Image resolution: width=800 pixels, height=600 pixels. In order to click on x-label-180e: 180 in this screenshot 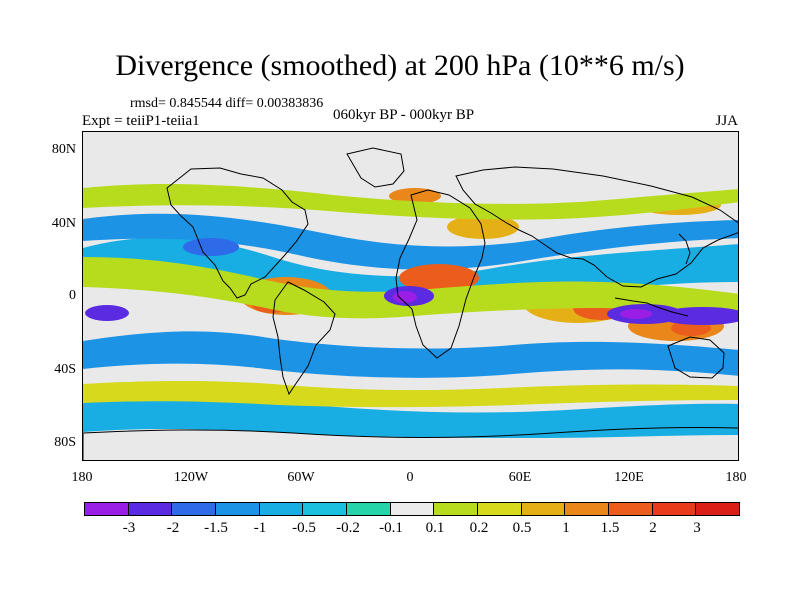, I will do `click(736, 477)`.